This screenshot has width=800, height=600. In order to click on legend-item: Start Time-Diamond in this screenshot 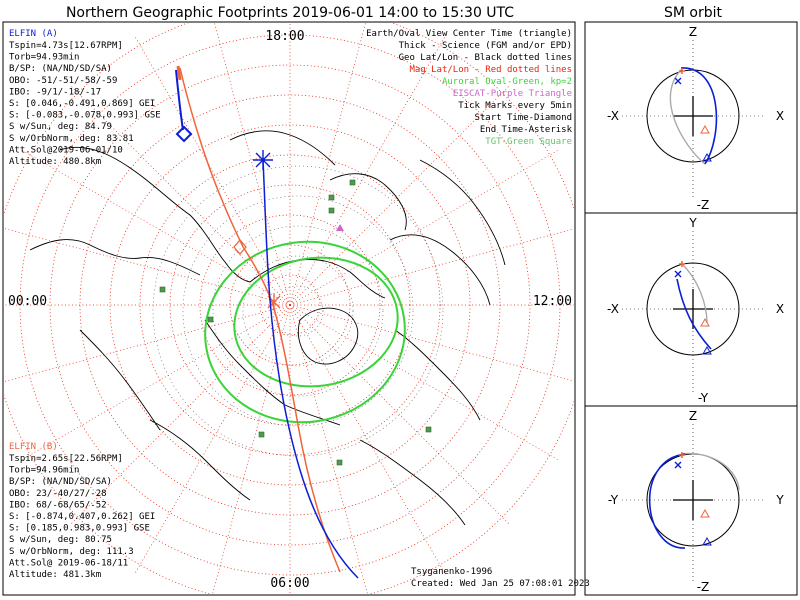, I will do `click(523, 118)`.